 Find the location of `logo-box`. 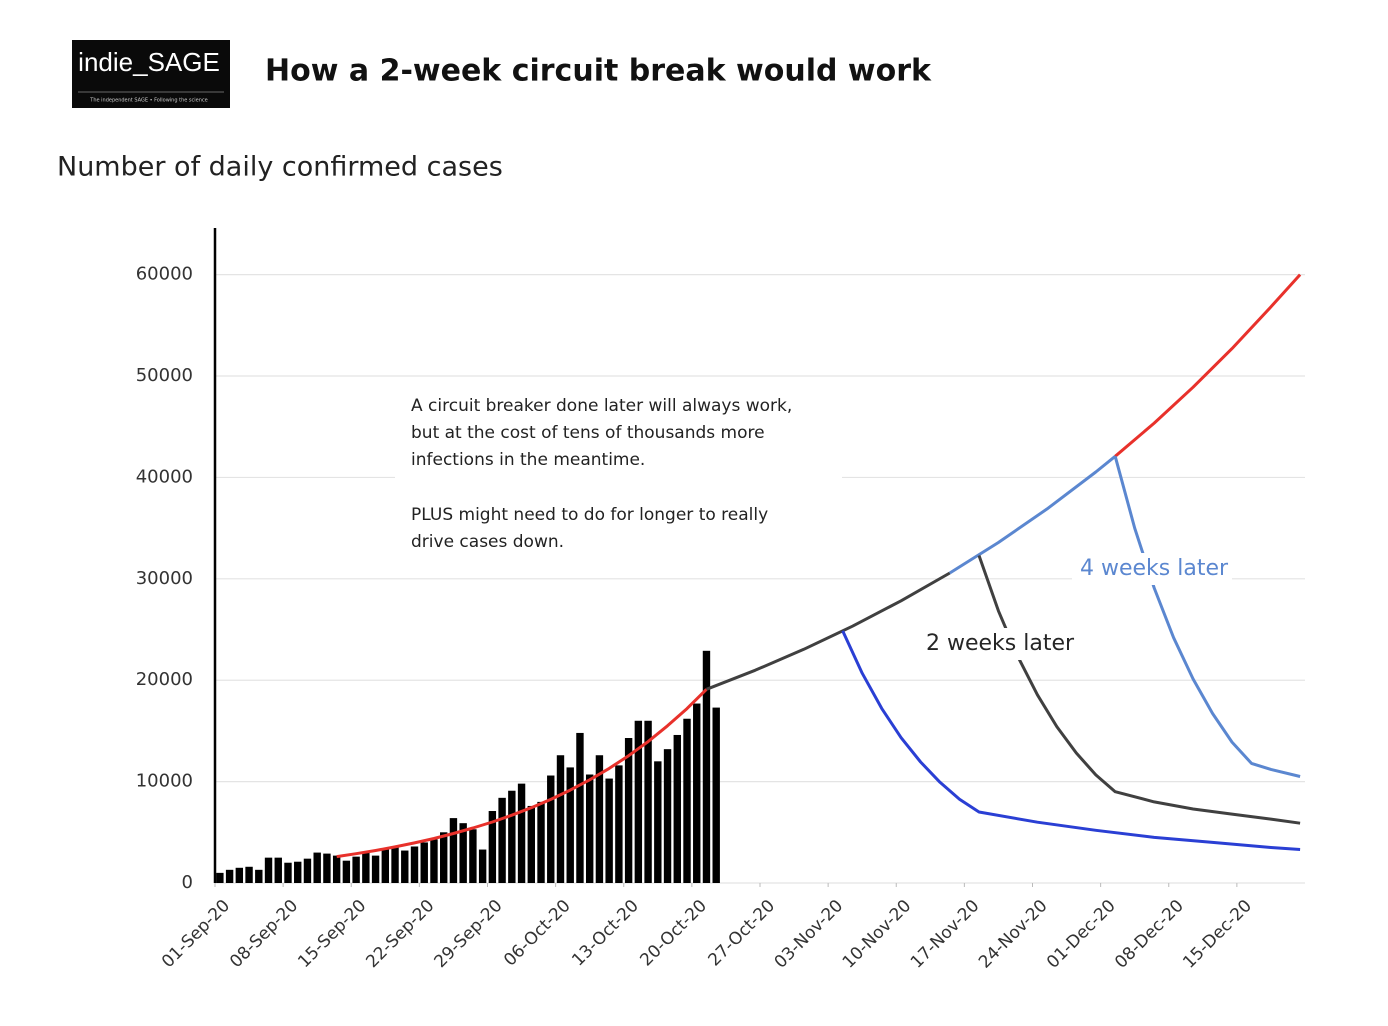

logo-box is located at coordinates (151, 74).